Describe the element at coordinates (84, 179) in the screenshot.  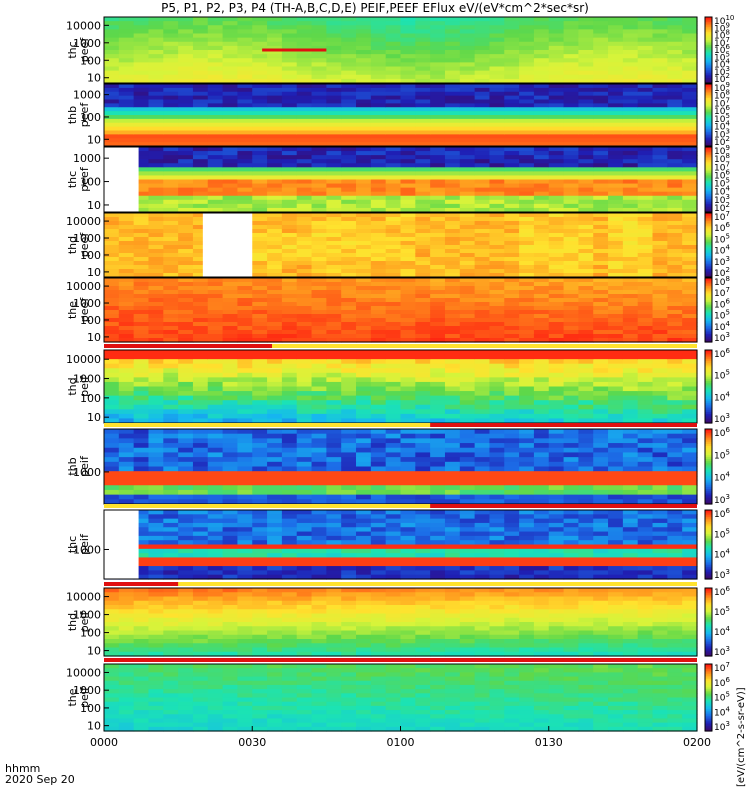
I see `y-axis-label: peef` at that location.